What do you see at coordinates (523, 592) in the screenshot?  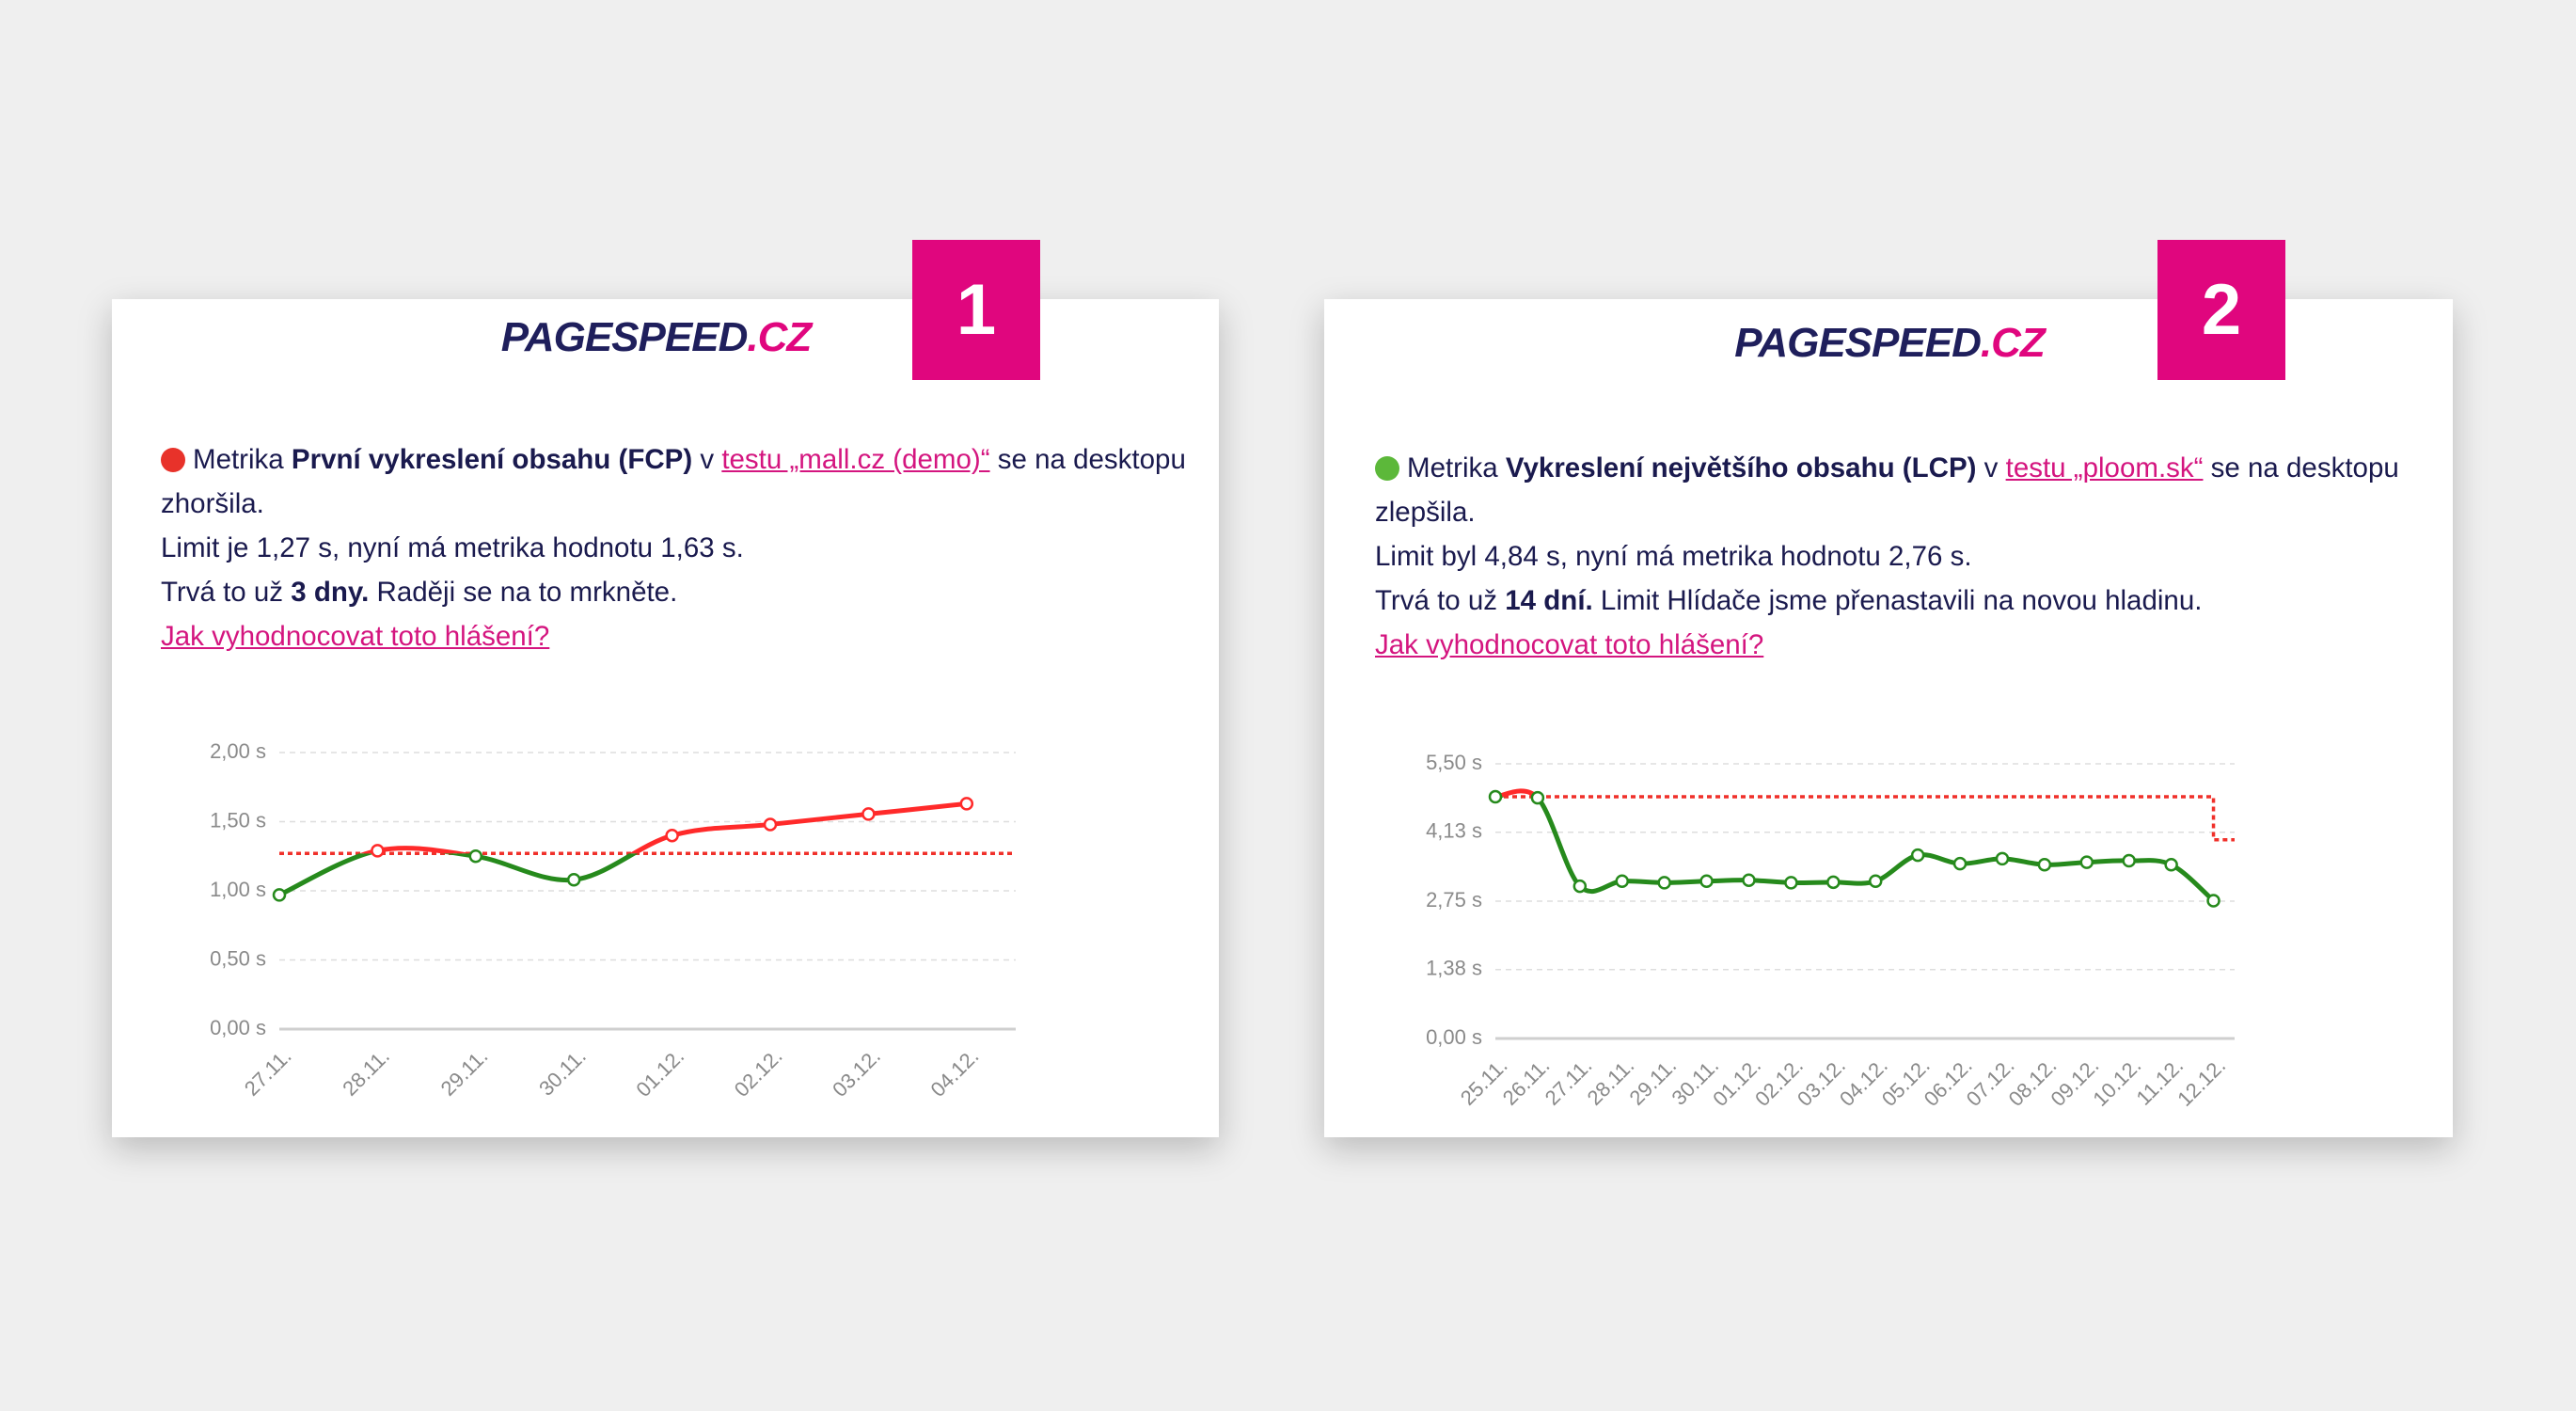 I see `text: Raději se na to mrkněte.` at bounding box center [523, 592].